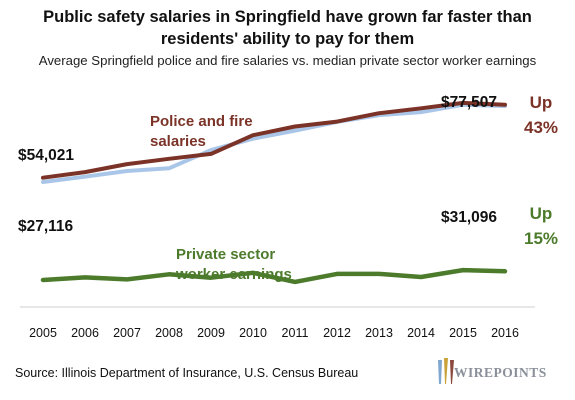 This screenshot has width=575, height=400. Describe the element at coordinates (379, 333) in the screenshot. I see `x-tick-label: 2013` at that location.